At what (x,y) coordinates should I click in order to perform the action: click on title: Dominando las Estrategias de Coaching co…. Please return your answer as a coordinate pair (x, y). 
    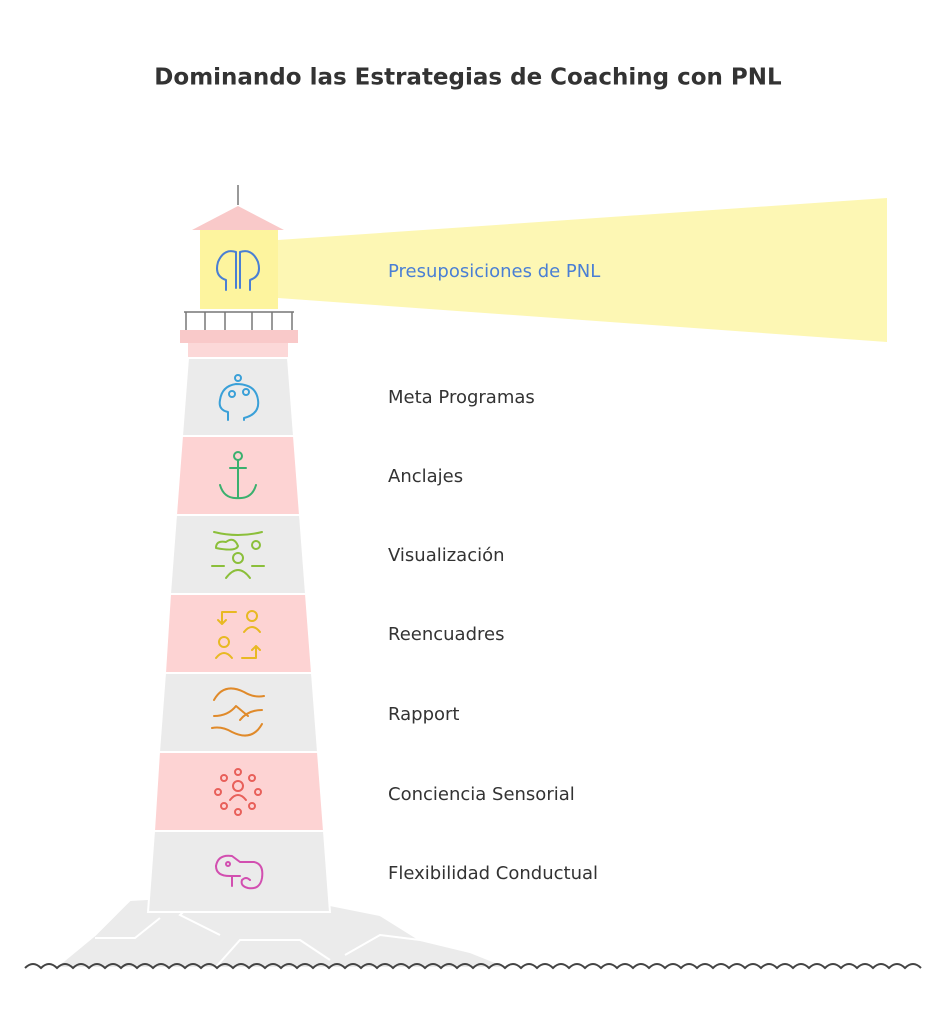
    Looking at the image, I should click on (468, 78).